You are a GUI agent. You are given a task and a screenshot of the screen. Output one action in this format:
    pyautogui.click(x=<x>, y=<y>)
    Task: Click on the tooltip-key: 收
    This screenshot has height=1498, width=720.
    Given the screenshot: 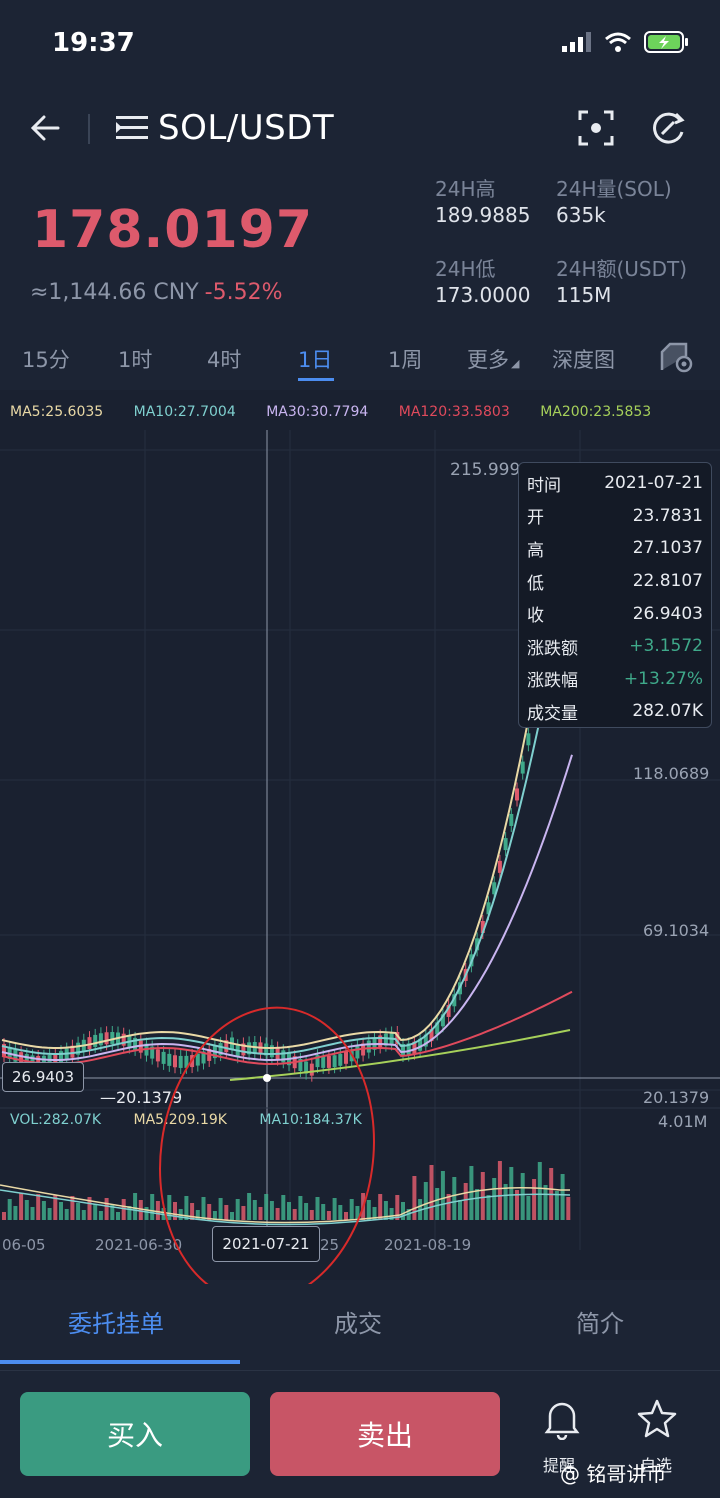 What is the action you would take?
    pyautogui.click(x=535, y=616)
    